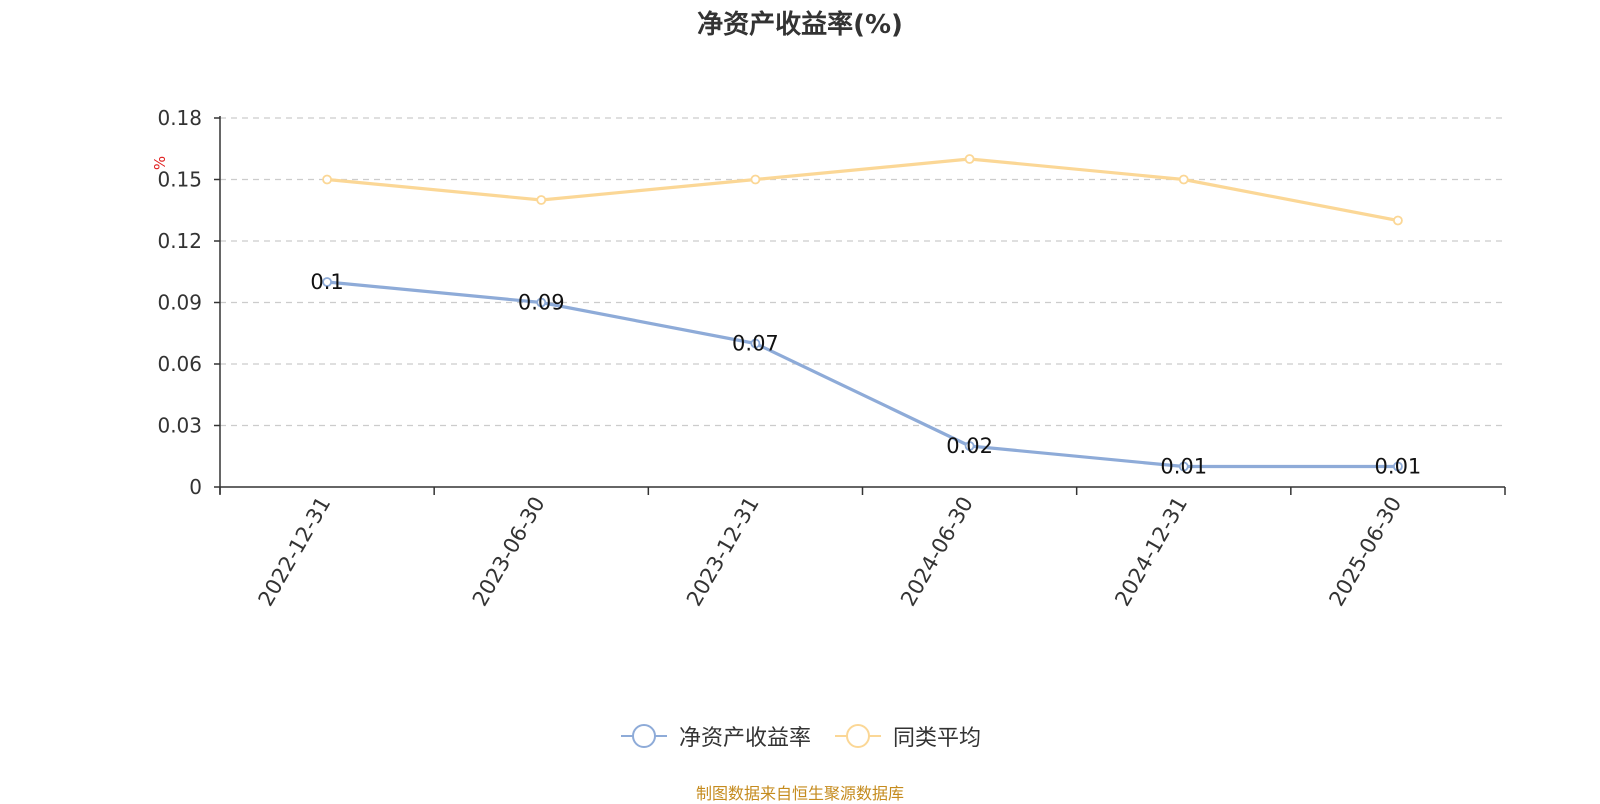  What do you see at coordinates (160, 163) in the screenshot?
I see `y-axis-unit-label: %` at bounding box center [160, 163].